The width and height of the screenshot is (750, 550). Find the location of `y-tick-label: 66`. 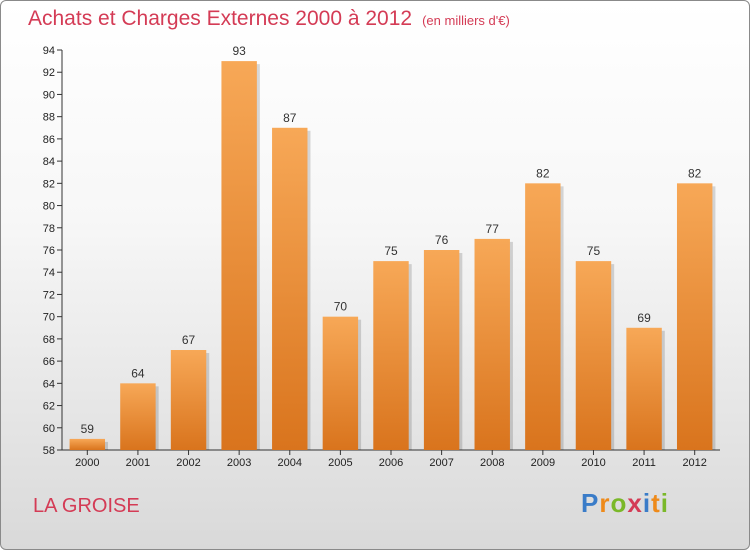

y-tick-label: 66 is located at coordinates (49, 362).